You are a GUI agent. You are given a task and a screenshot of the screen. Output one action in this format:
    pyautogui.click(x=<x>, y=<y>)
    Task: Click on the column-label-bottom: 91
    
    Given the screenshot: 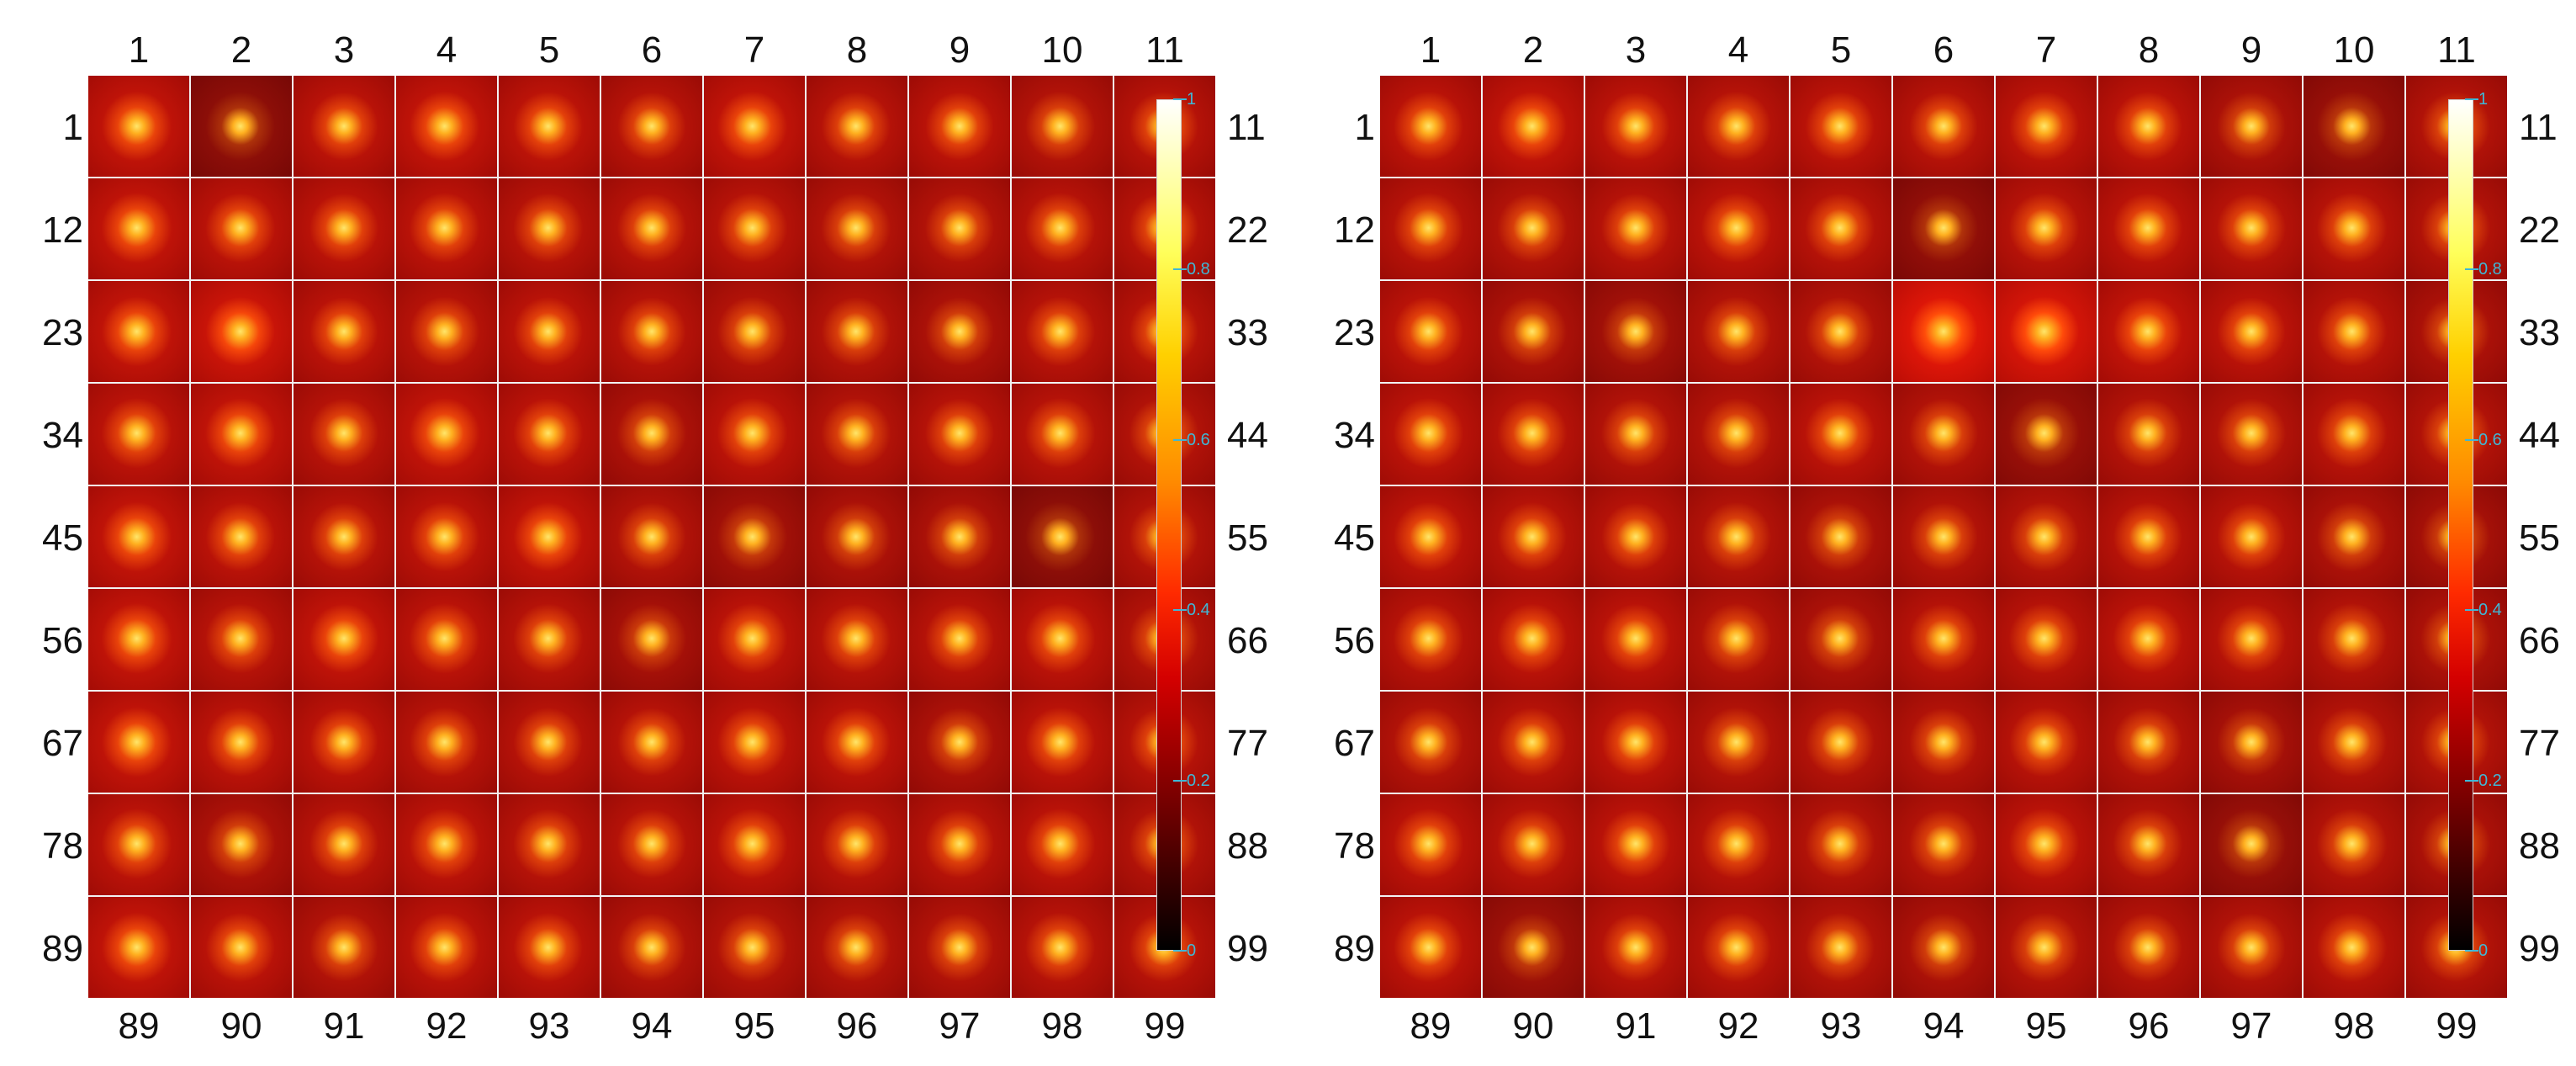 What is the action you would take?
    pyautogui.click(x=344, y=1026)
    